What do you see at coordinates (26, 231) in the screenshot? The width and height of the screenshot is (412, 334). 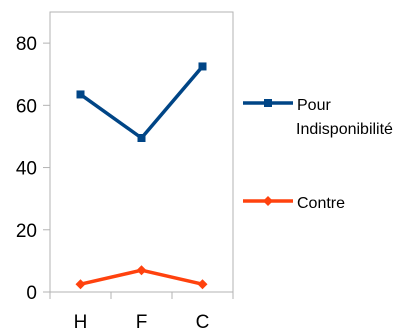 I see `y-tick-label: 20` at bounding box center [26, 231].